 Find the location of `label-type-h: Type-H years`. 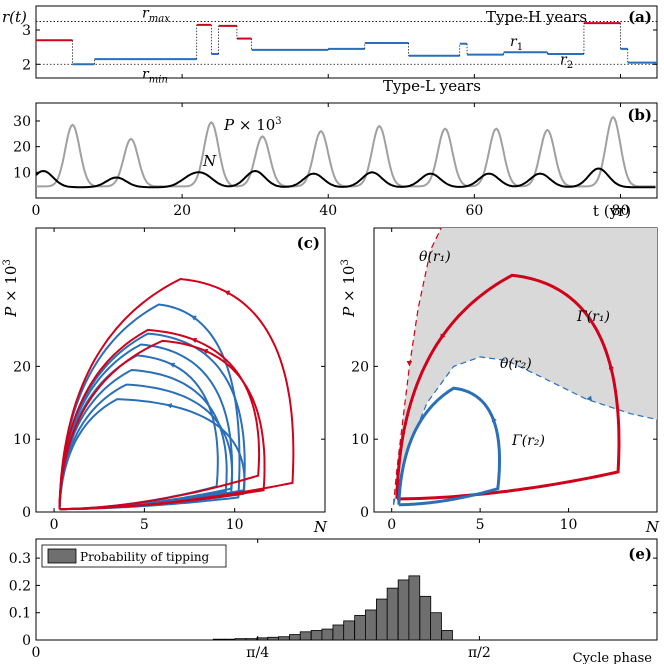

label-type-h: Type-H years is located at coordinates (536, 17).